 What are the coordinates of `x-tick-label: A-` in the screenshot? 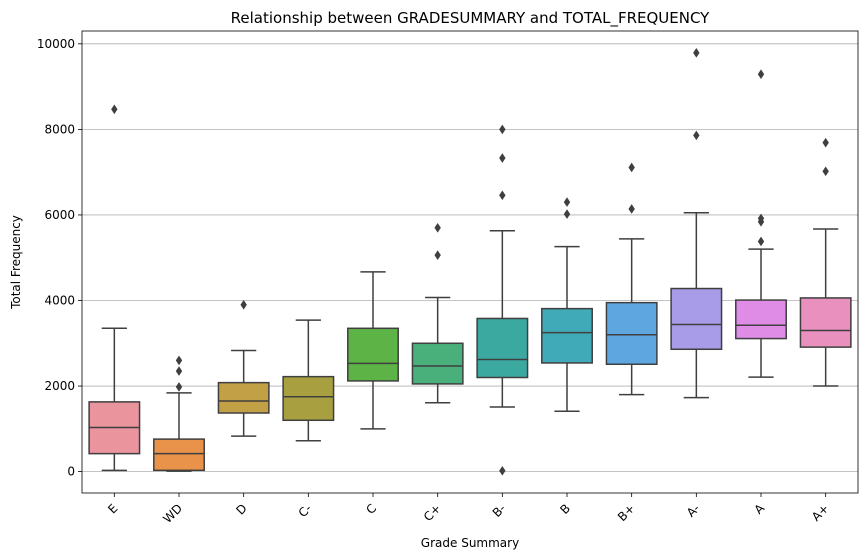 It's located at (693, 510).